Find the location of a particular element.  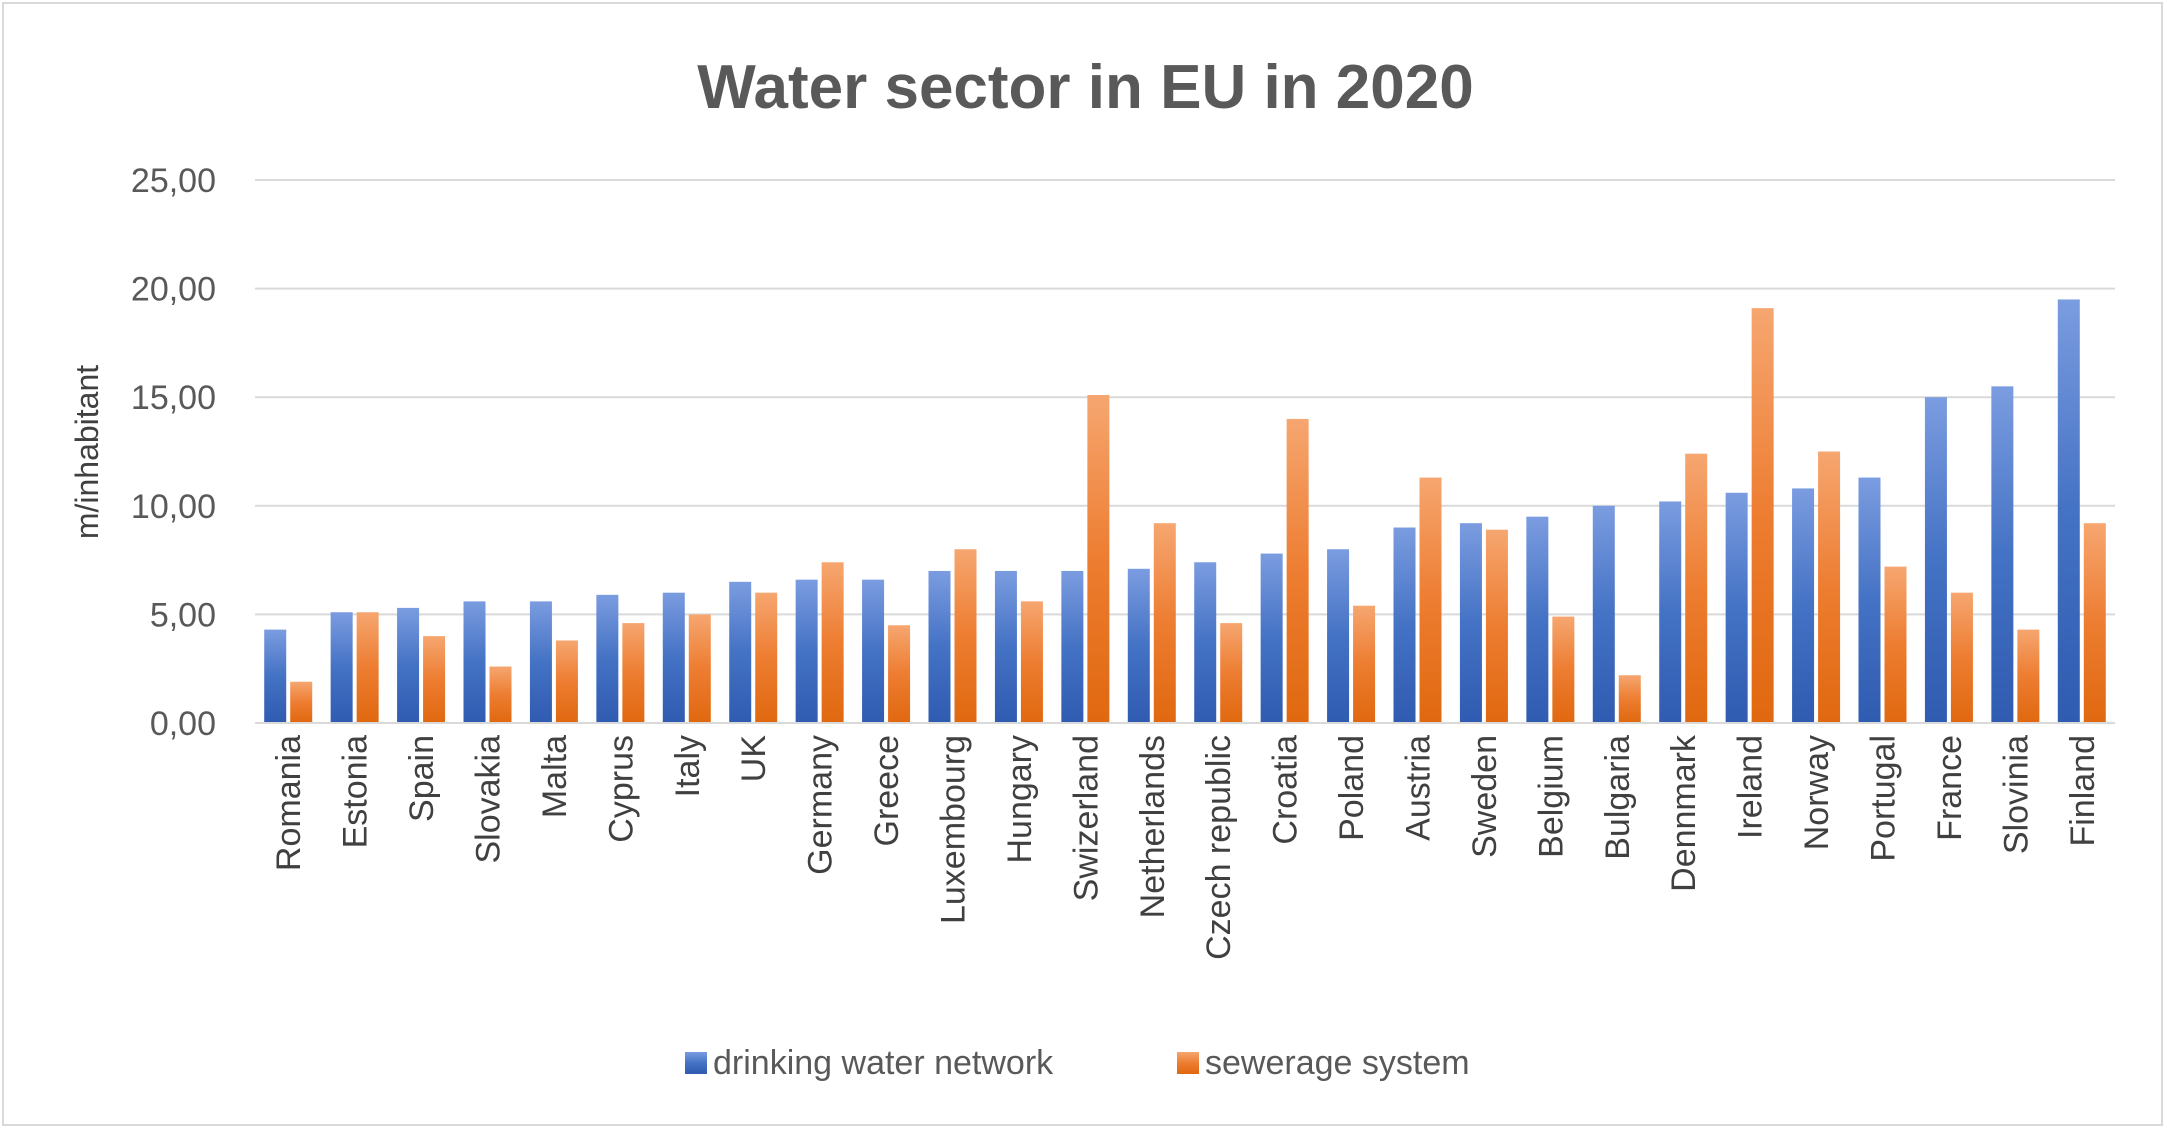

x-category-label: Finland is located at coordinates (2083, 791).